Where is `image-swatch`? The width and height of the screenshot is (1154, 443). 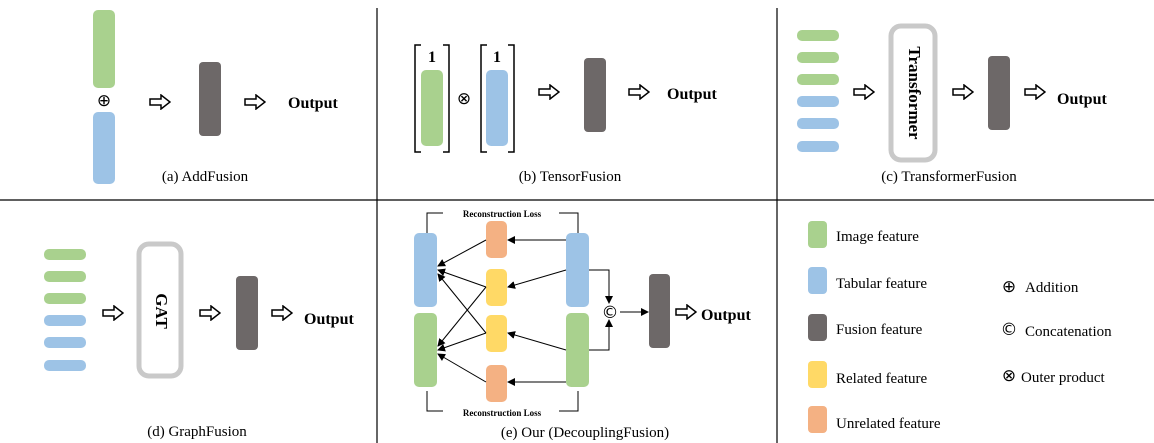 image-swatch is located at coordinates (817, 234).